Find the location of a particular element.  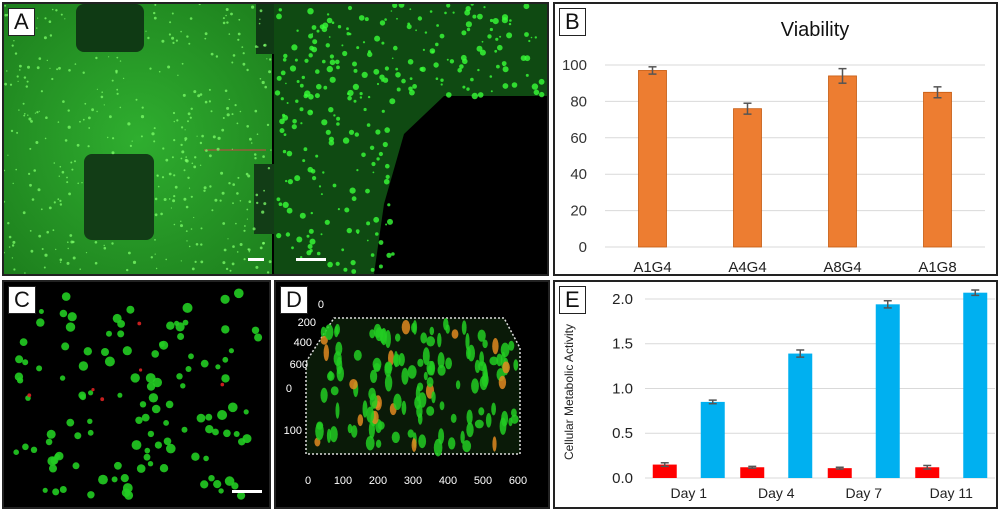

x-tick-label: 500 is located at coordinates (483, 481).